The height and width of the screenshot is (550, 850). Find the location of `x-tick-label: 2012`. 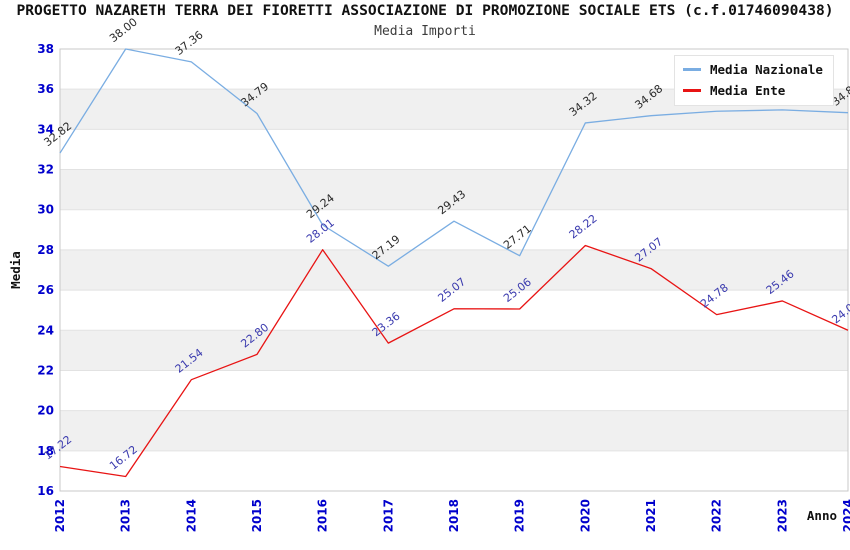

x-tick-label: 2012 is located at coordinates (60, 515).